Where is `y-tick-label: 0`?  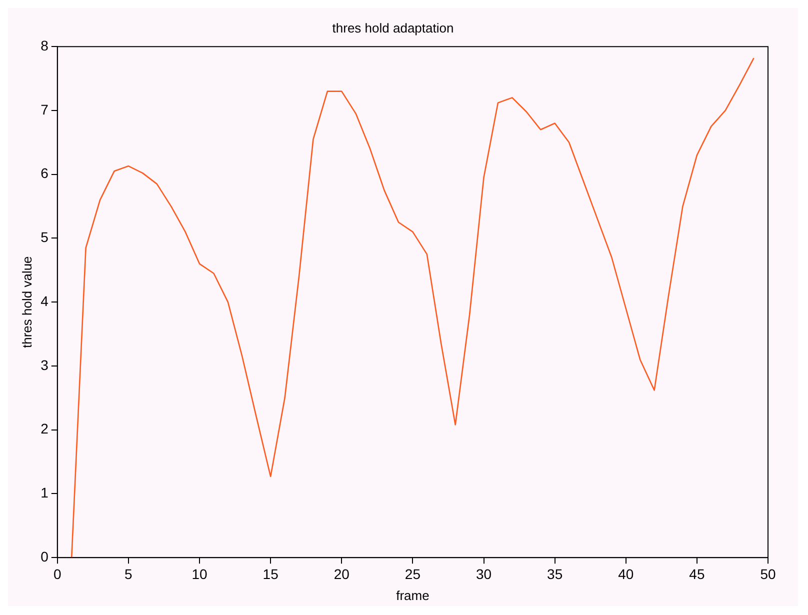
y-tick-label: 0 is located at coordinates (44, 556).